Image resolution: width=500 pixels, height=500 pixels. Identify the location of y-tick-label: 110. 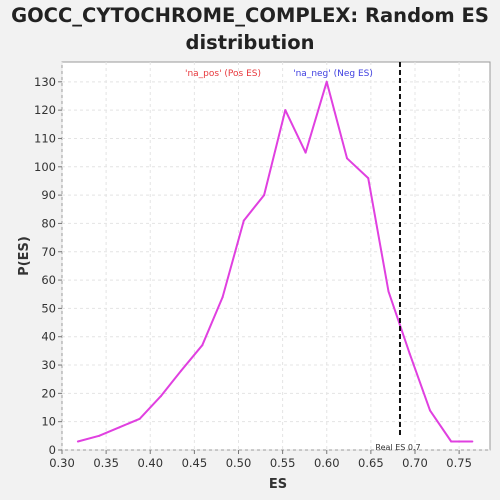
(45, 138).